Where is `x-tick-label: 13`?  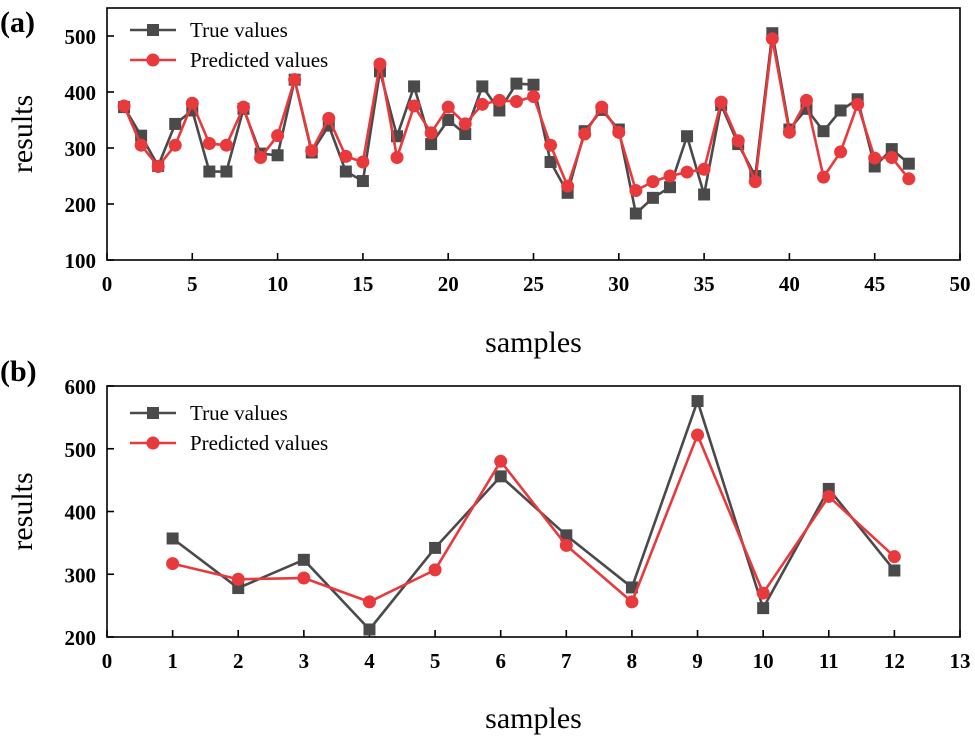 x-tick-label: 13 is located at coordinates (960, 661).